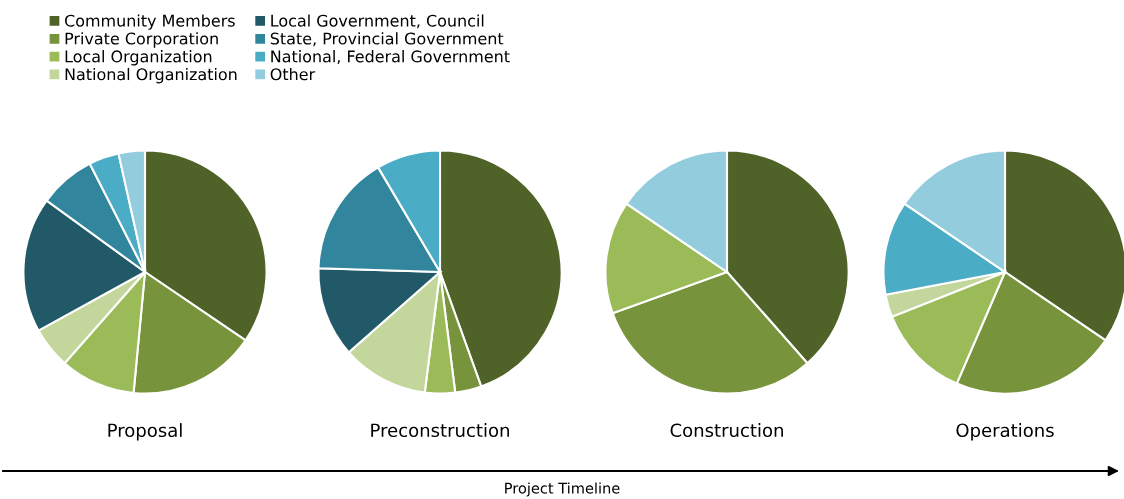 The height and width of the screenshot is (499, 1124). What do you see at coordinates (151, 75) in the screenshot?
I see `legend-label: National Organization` at bounding box center [151, 75].